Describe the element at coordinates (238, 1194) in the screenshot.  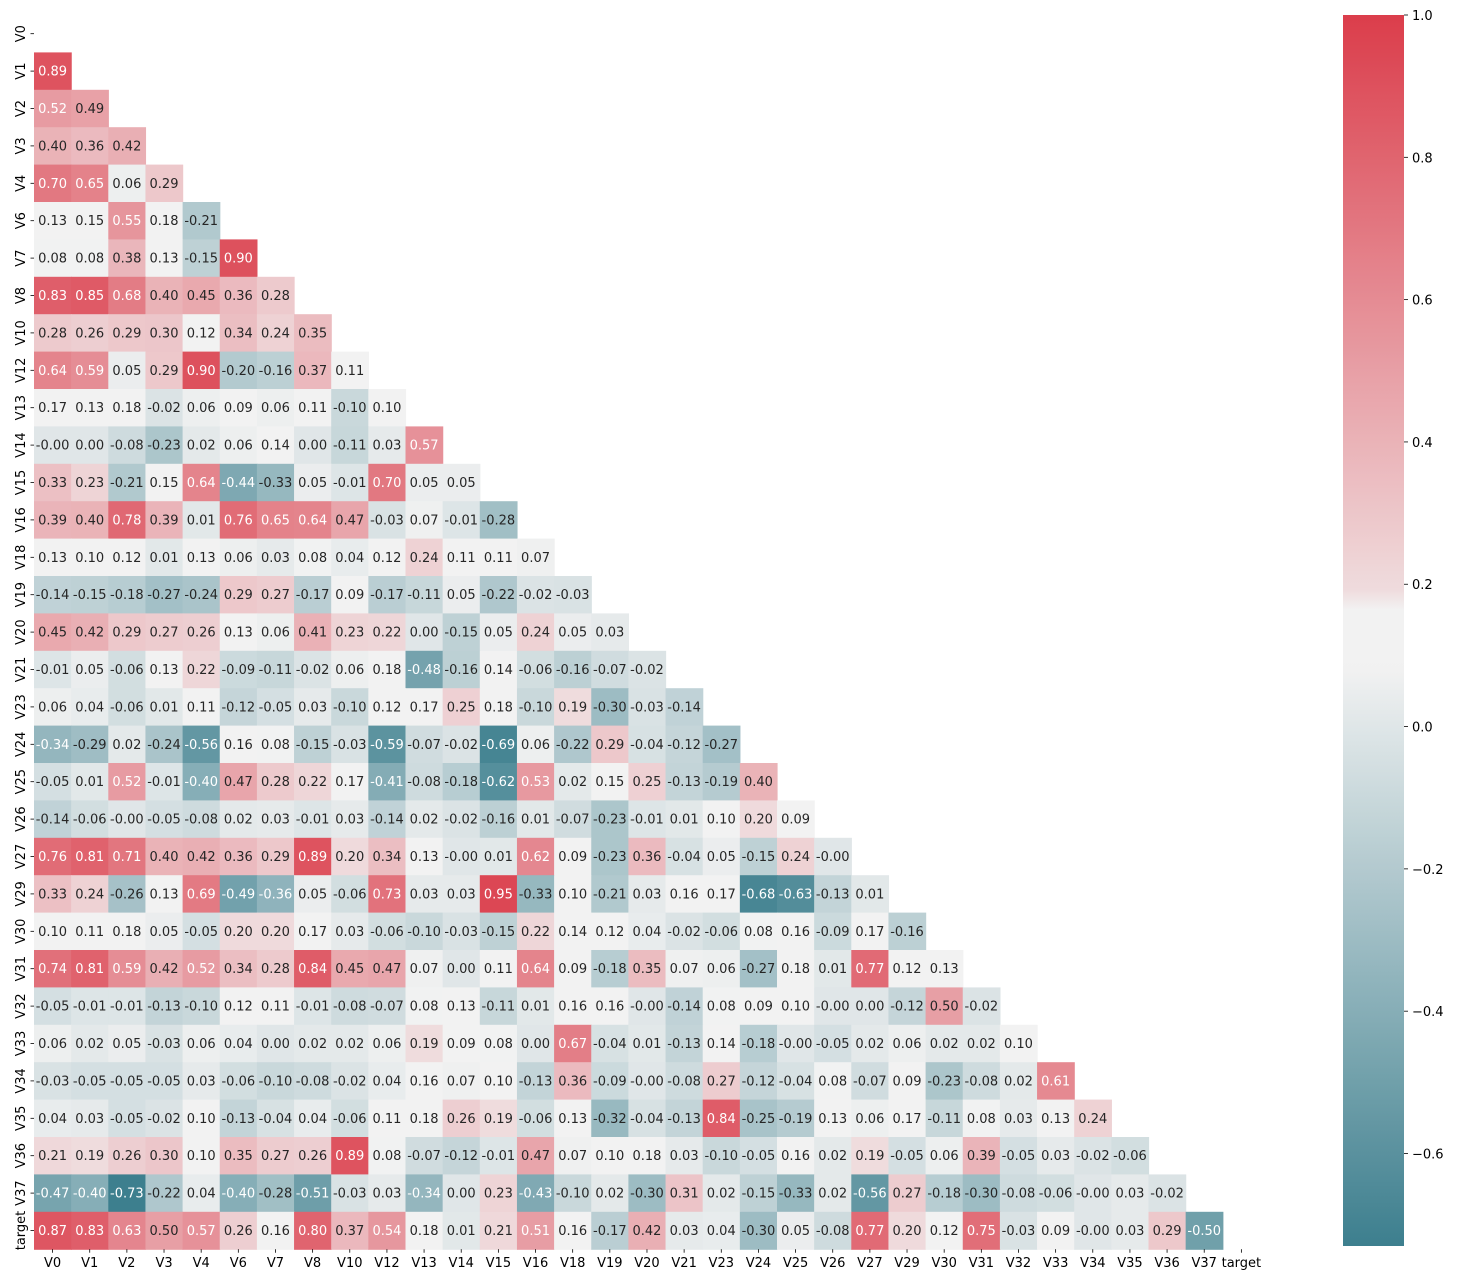
I see `cell-value-label: -0.40` at that location.